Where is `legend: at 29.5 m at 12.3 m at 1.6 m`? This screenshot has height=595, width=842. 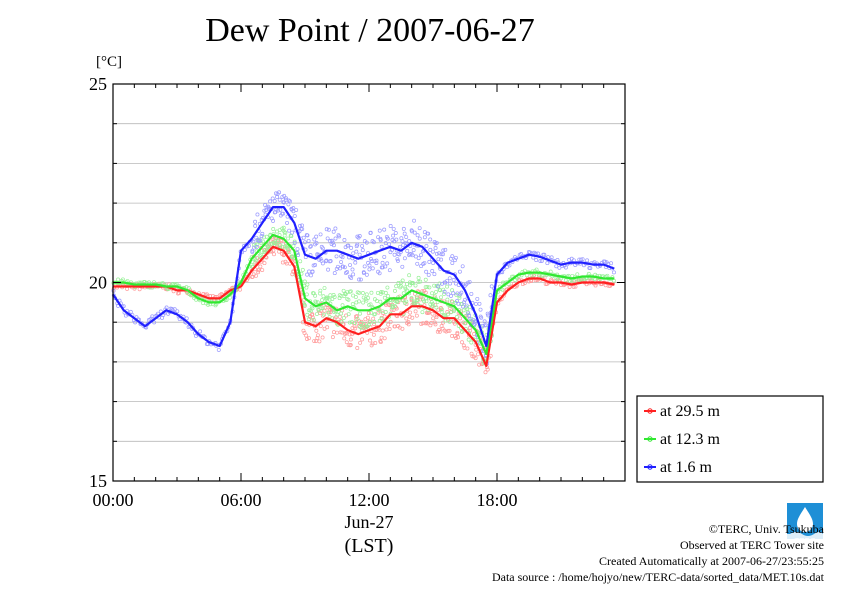 legend: at 29.5 m at 12.3 m at 1.6 m is located at coordinates (730, 439).